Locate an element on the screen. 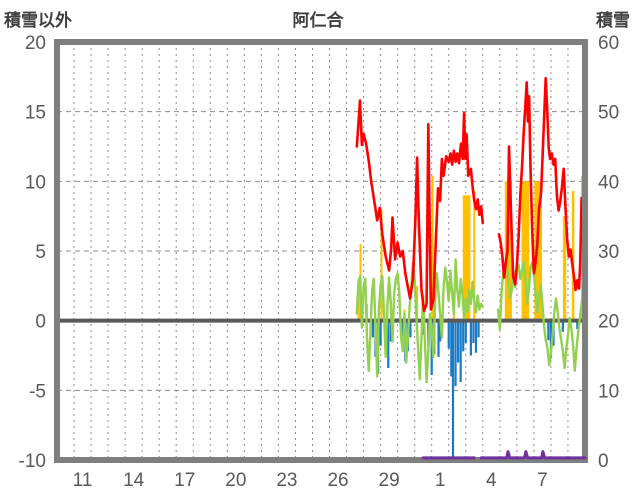  y-axis-right-tick: 0 is located at coordinates (603, 461).